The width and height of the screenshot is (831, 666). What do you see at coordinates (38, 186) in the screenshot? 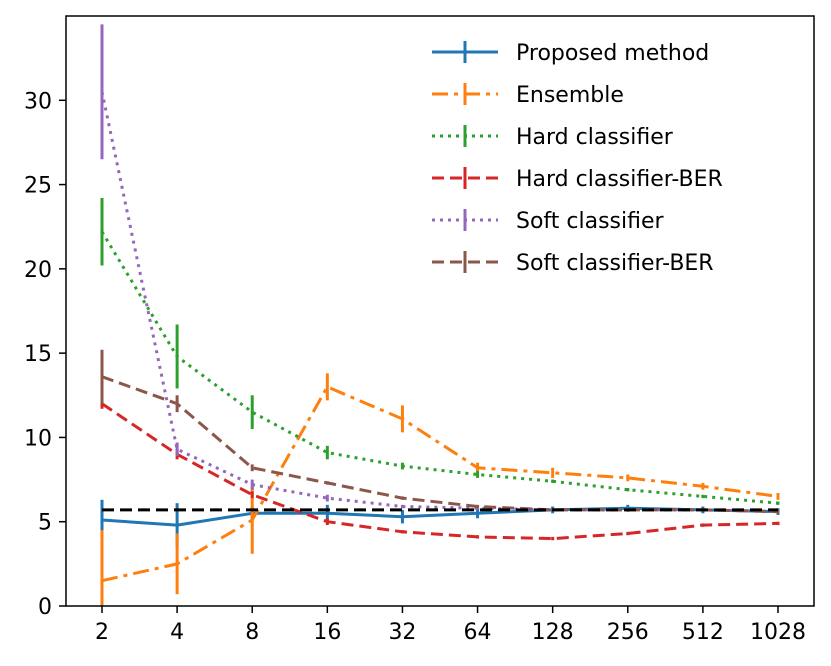
I see `y-tick-label: 25` at bounding box center [38, 186].